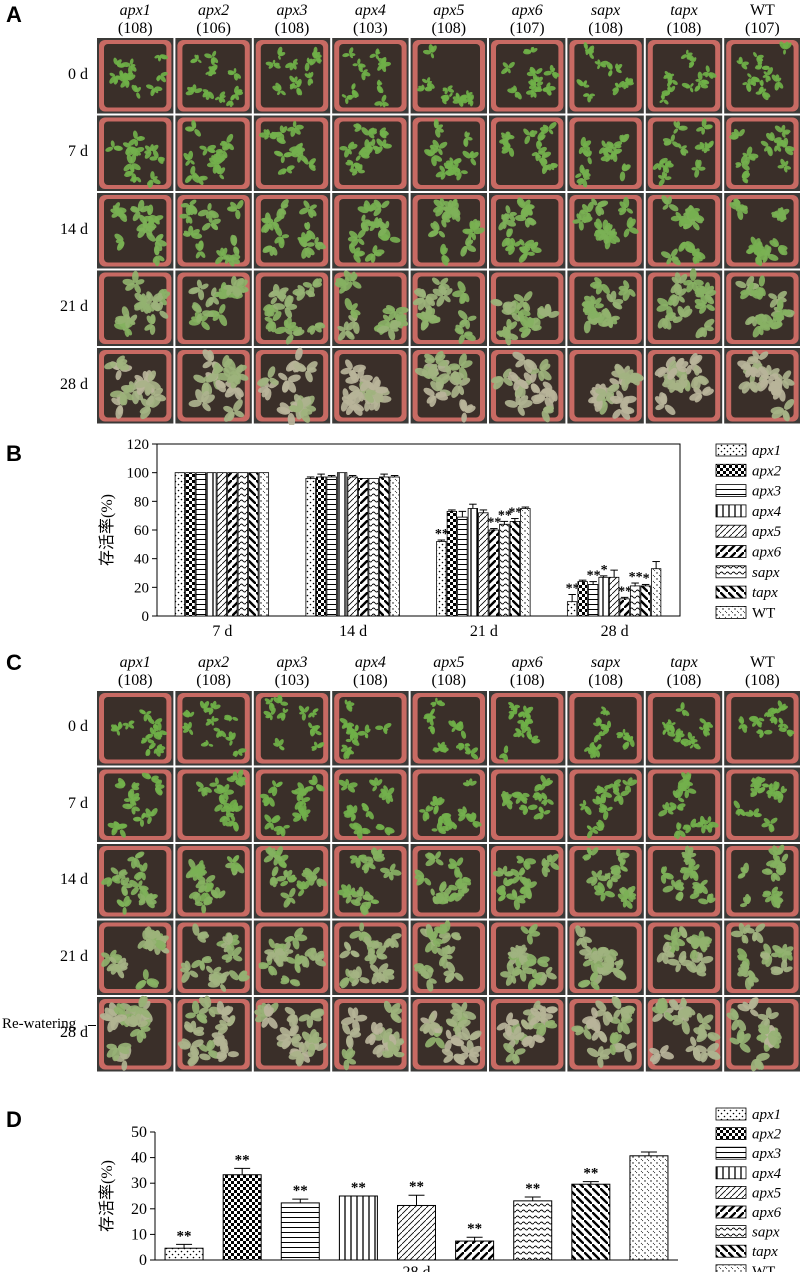 The height and width of the screenshot is (1272, 800). I want to click on x-tick-label: 14 d, so click(353, 631).